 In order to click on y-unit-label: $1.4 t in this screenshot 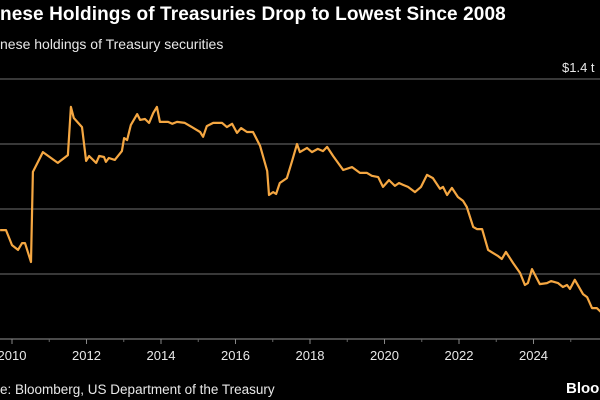, I will do `click(578, 67)`.